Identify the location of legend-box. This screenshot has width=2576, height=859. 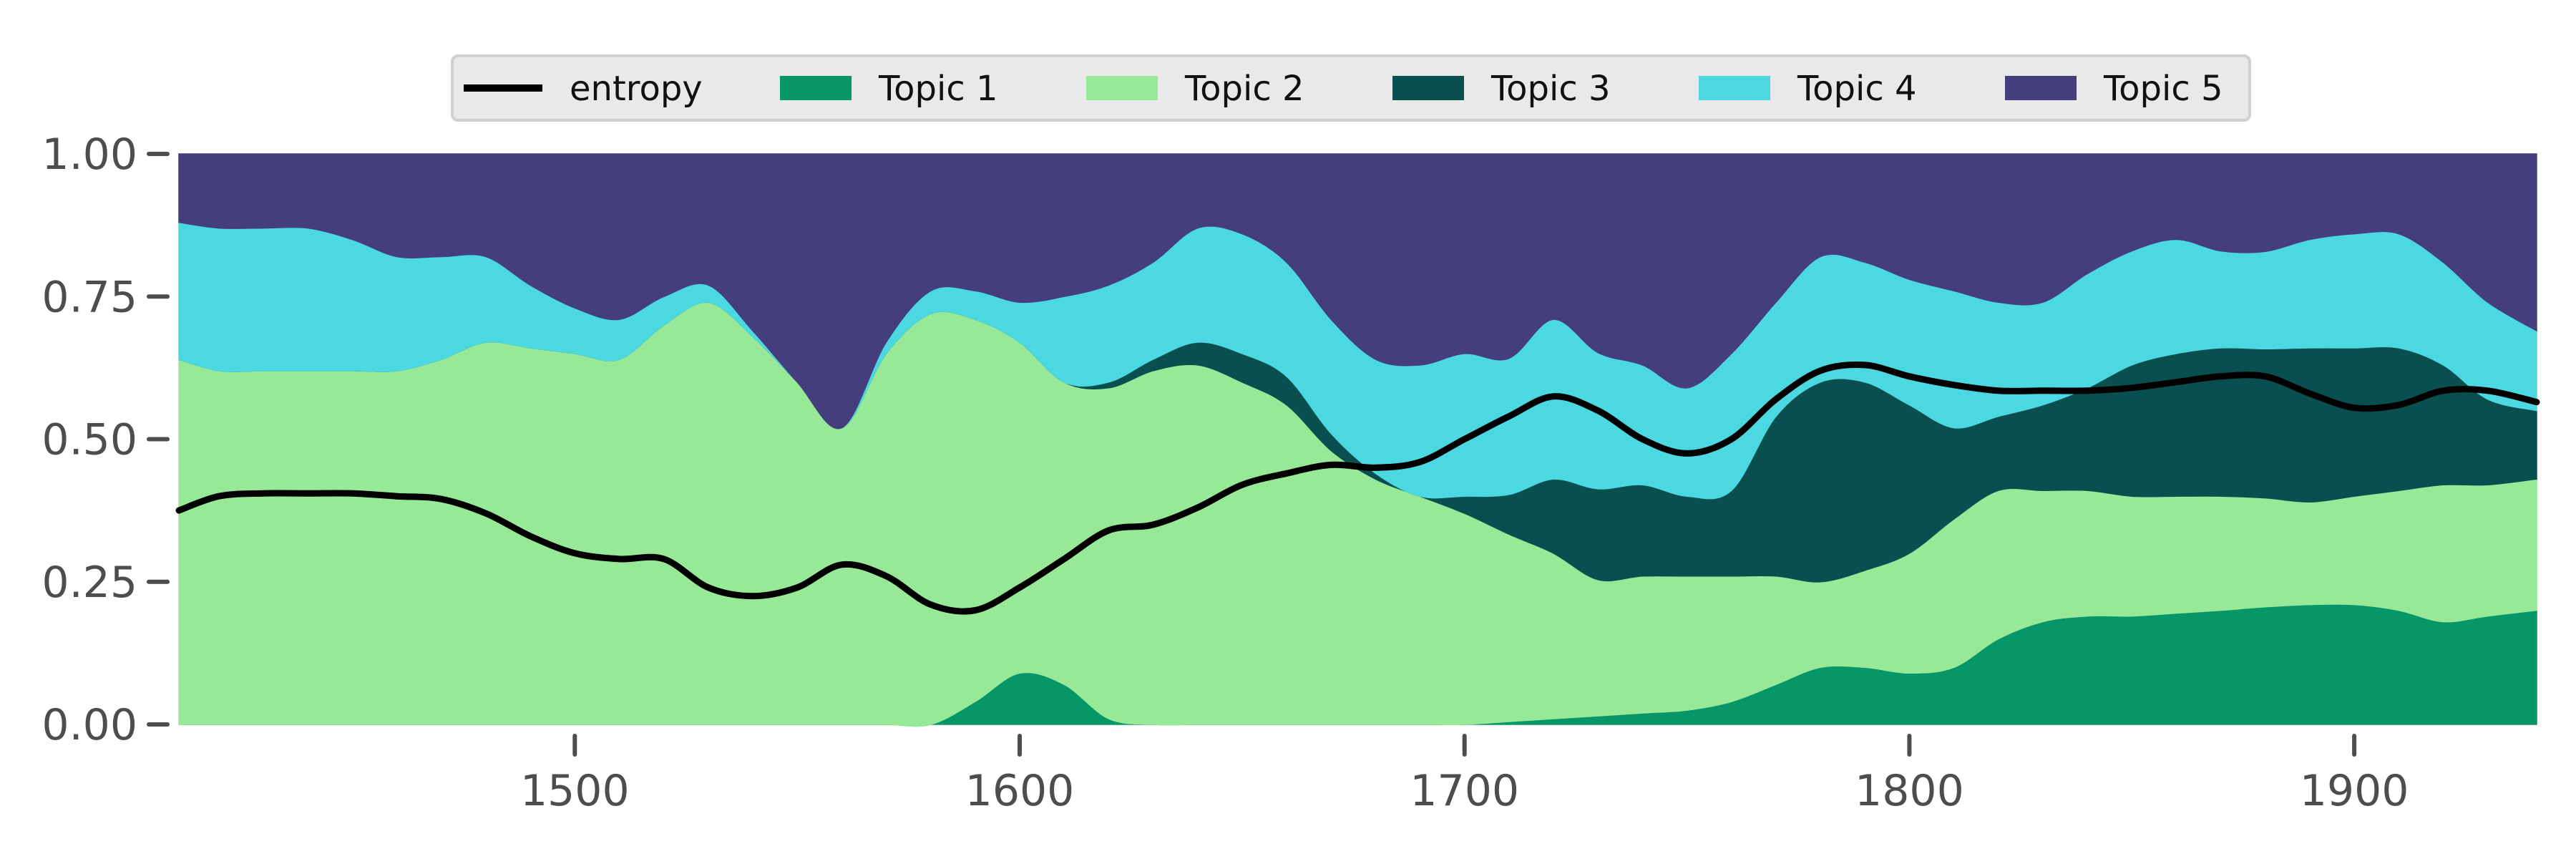
(1351, 88).